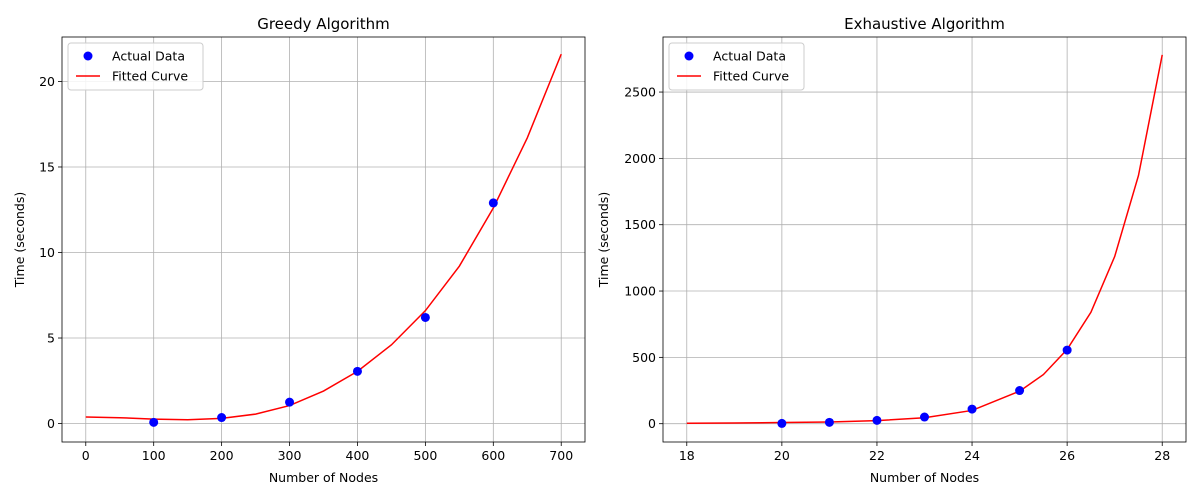 The height and width of the screenshot is (500, 1200). What do you see at coordinates (323, 24) in the screenshot?
I see `chart-title: Greedy Algorithm` at bounding box center [323, 24].